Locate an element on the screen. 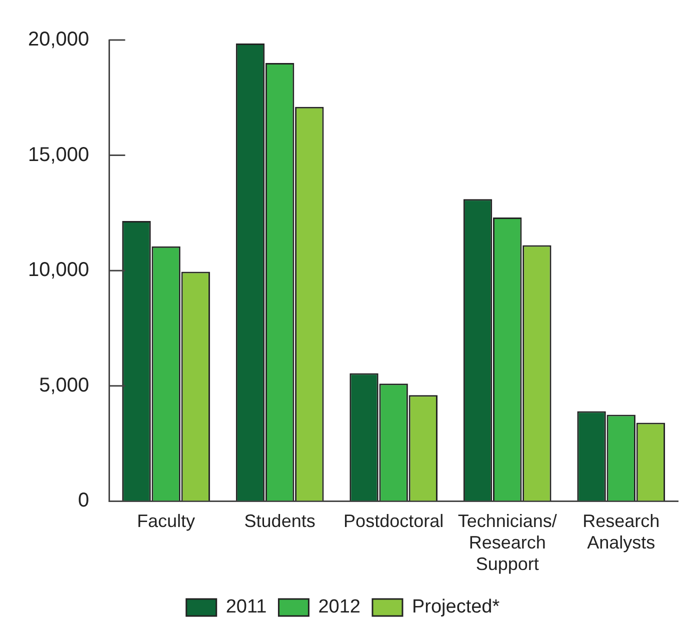 The height and width of the screenshot is (635, 692). y-tick-label: 0 is located at coordinates (84, 501).